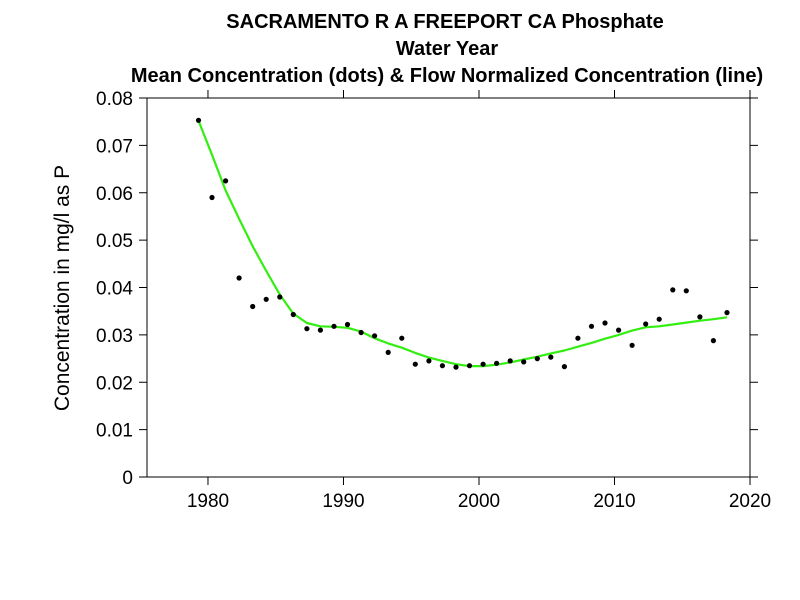  Describe the element at coordinates (62, 288) in the screenshot. I see `y-axis-label: Concentration in mg/l as P` at that location.